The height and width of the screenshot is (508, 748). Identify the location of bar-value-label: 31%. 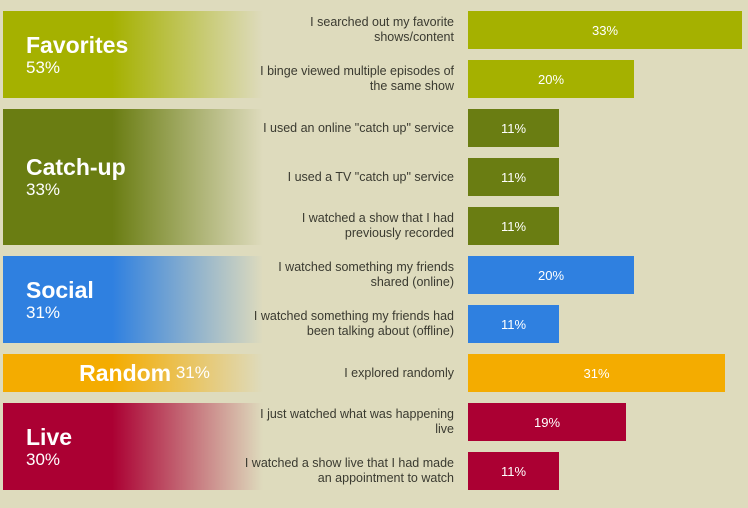
(596, 373).